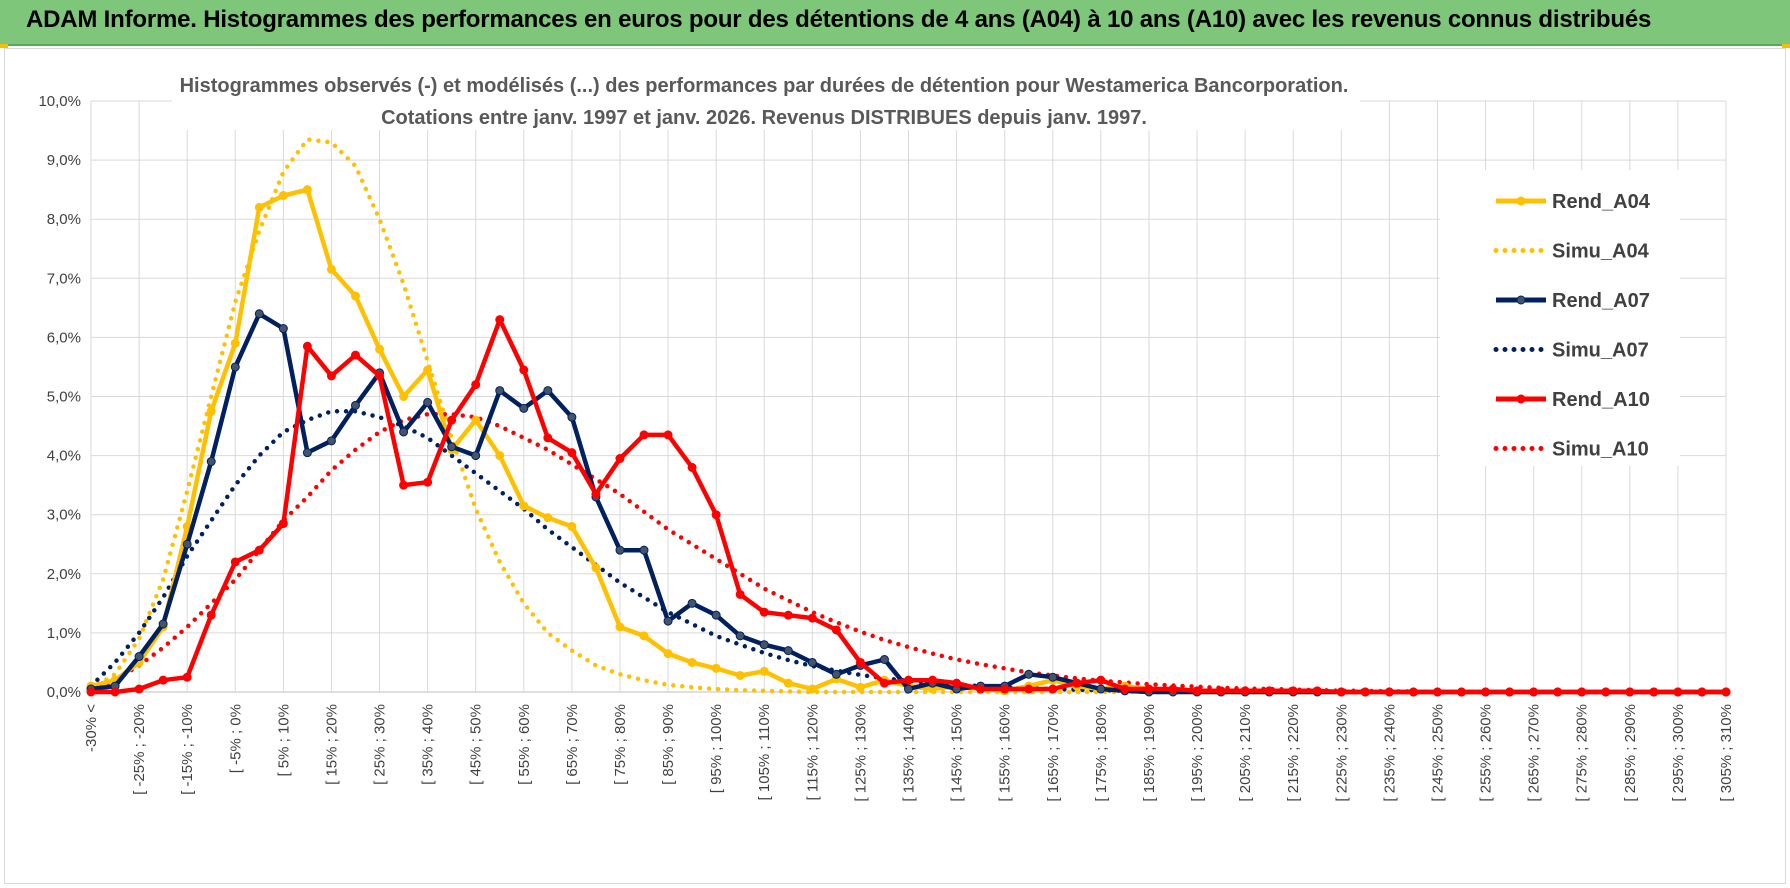 This screenshot has height=888, width=1790. Describe the element at coordinates (1786, 46) in the screenshot. I see `right-corner-accent` at that location.